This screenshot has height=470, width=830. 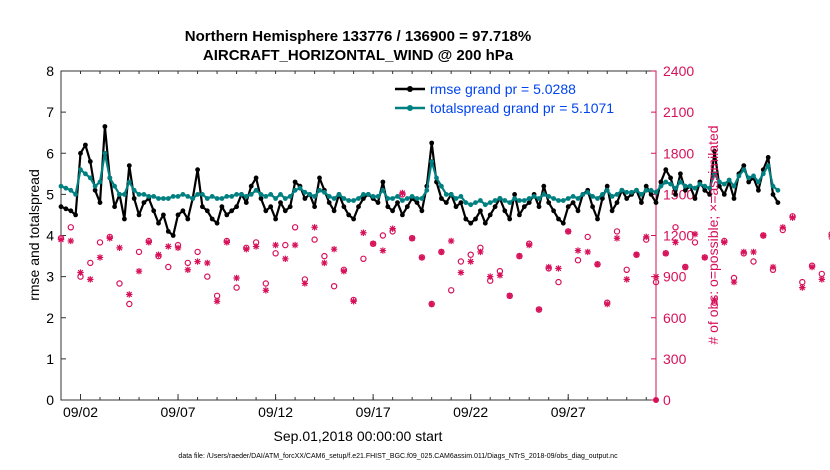 What do you see at coordinates (713, 234) in the screenshot?
I see `y2-axis-label: # of obs: o=possible; ×=assimilated` at bounding box center [713, 234].